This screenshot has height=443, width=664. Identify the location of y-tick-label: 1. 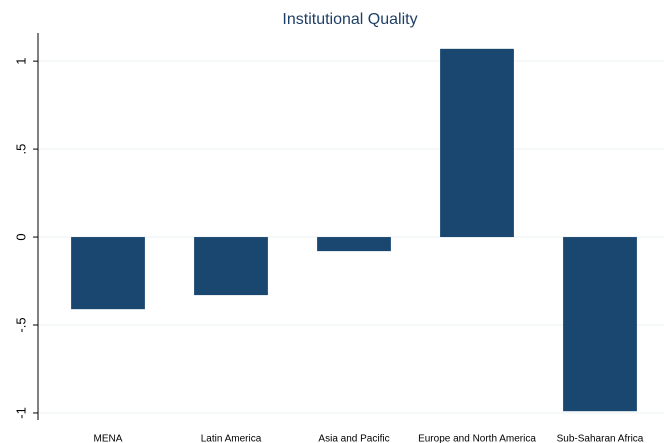
(20, 61).